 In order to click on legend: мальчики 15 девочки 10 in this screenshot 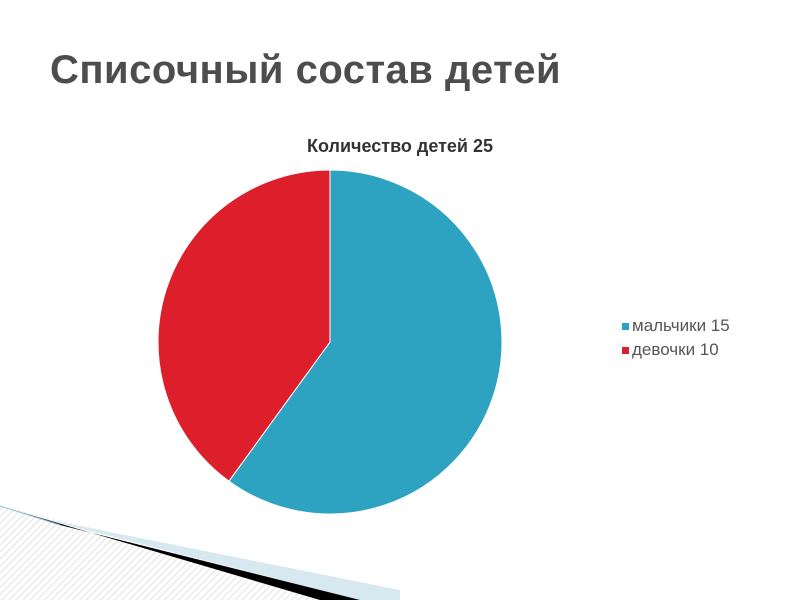, I will do `click(676, 337)`.